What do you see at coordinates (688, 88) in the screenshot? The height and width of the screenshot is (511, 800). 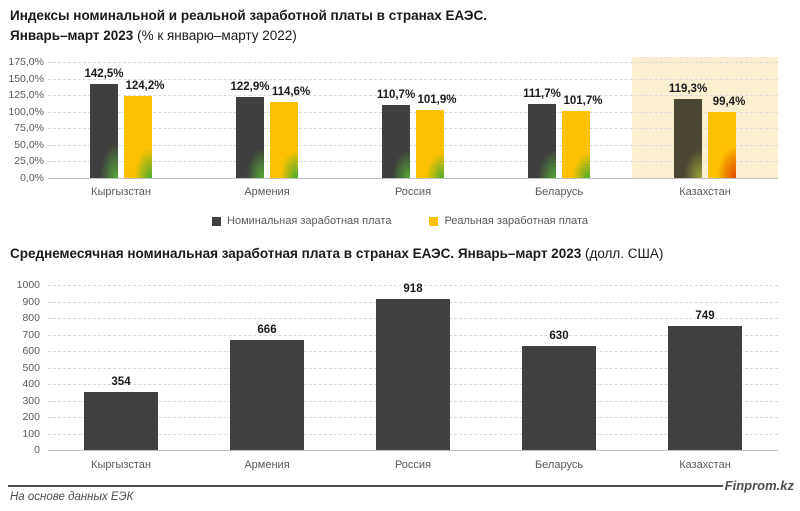 I see `bar-value-label: 119,3%` at bounding box center [688, 88].